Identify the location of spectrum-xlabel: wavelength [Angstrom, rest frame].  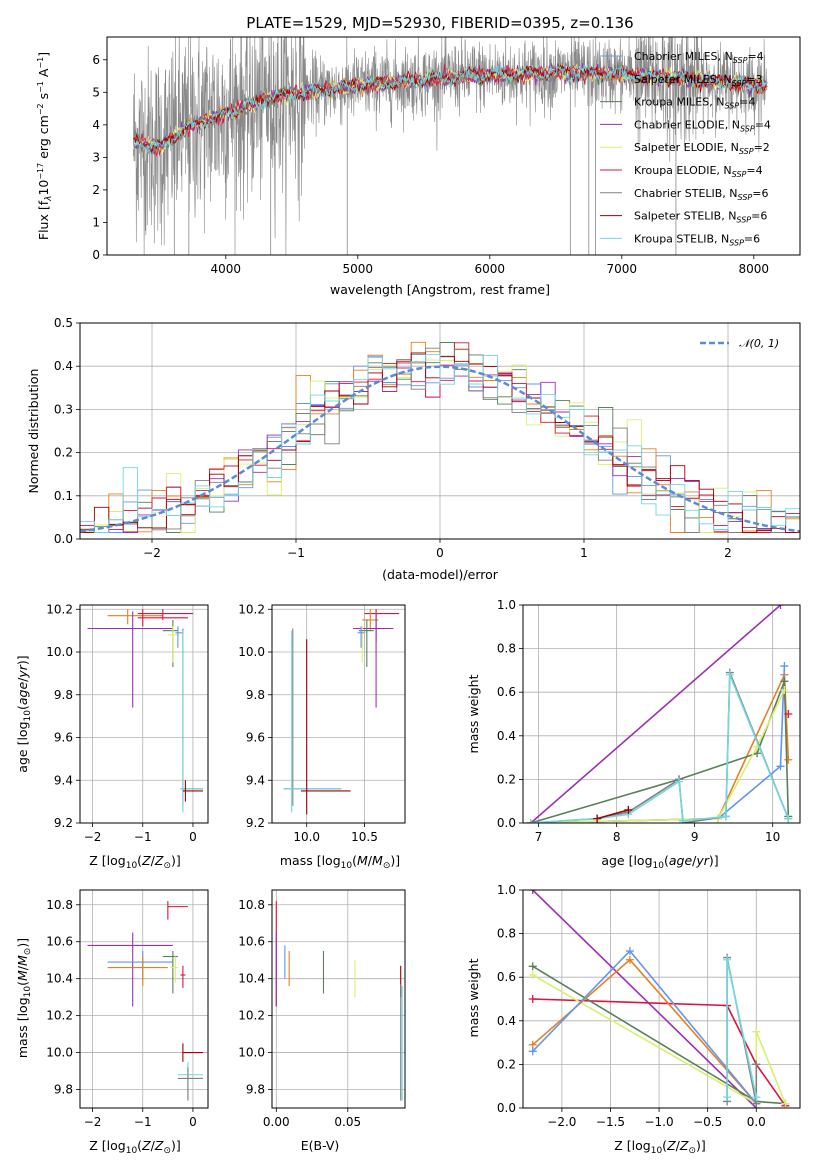
(440, 289).